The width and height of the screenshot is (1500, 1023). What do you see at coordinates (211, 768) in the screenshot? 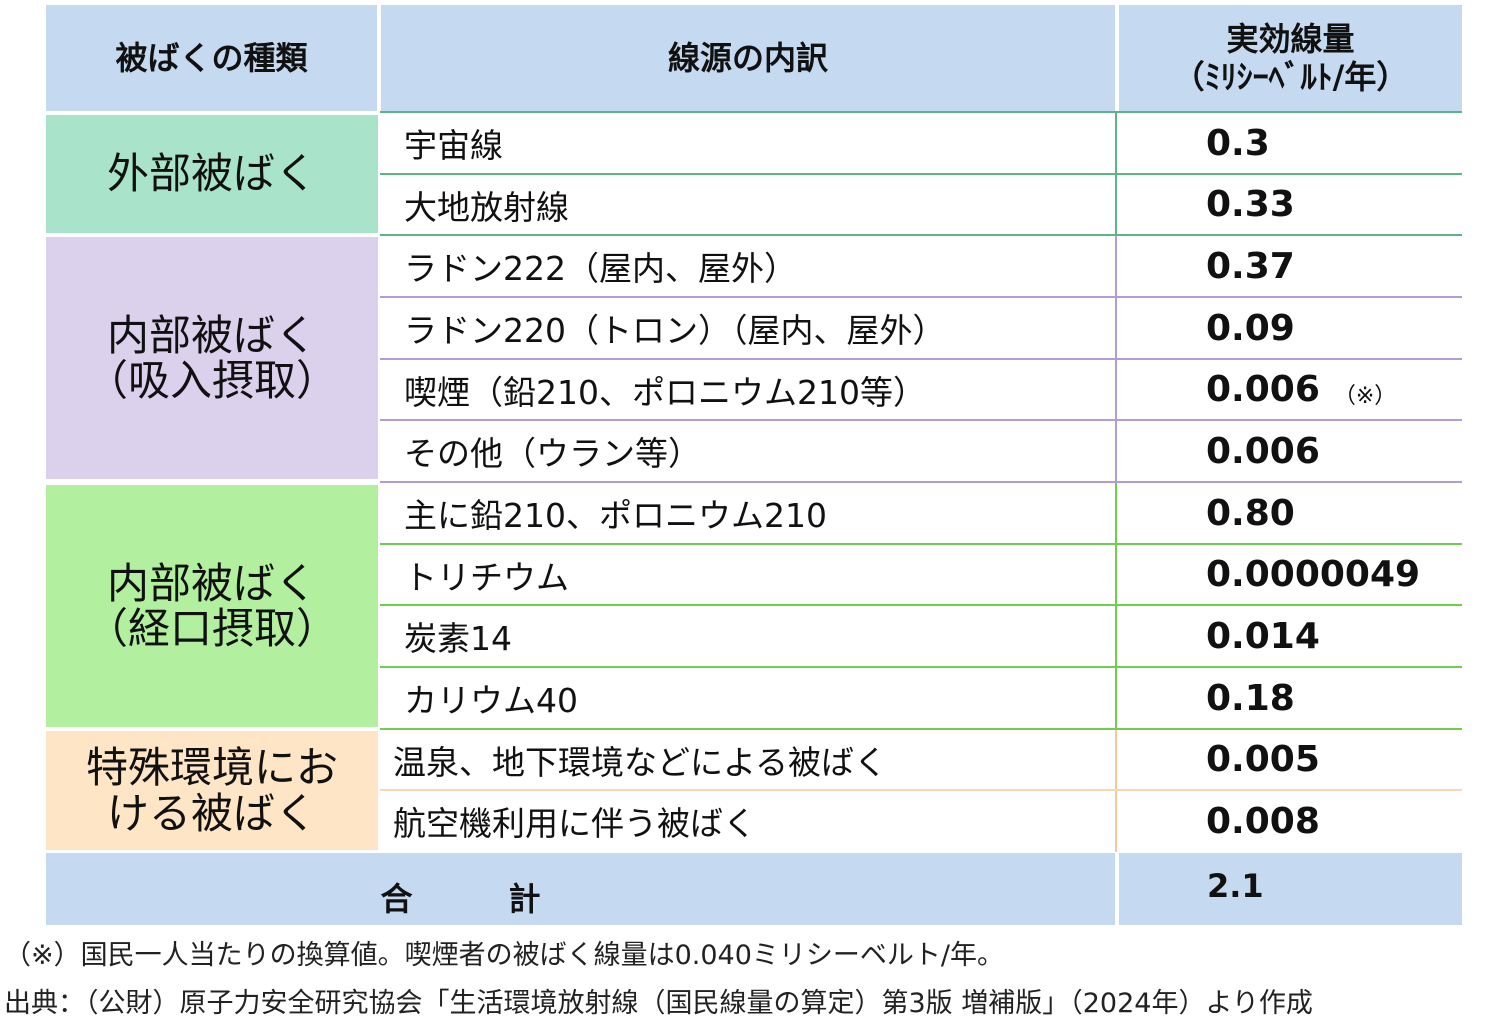
I see `category-special-label-1: 特殊環境にお` at bounding box center [211, 768].